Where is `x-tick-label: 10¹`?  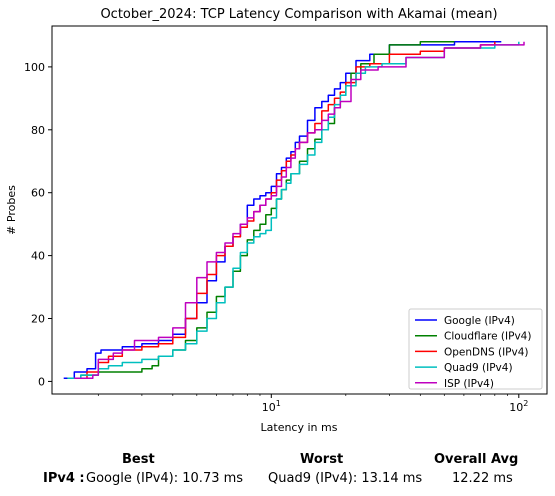
x-tick-label: 10¹ is located at coordinates (271, 406).